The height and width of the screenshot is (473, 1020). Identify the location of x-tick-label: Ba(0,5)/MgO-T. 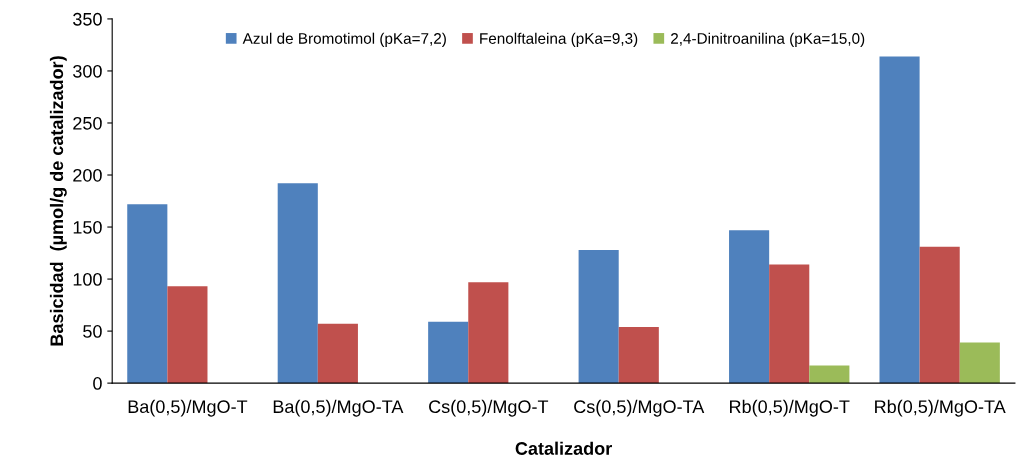
(188, 408).